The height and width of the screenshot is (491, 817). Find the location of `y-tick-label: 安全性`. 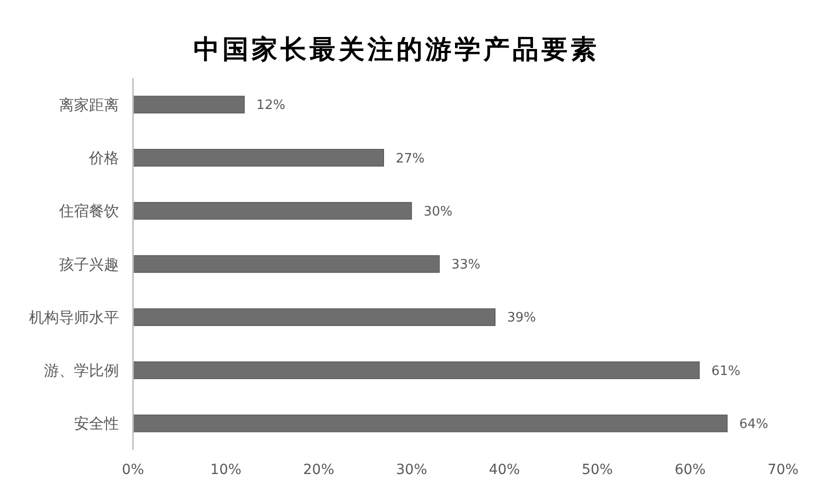

y-tick-label: 安全性 is located at coordinates (96, 423).